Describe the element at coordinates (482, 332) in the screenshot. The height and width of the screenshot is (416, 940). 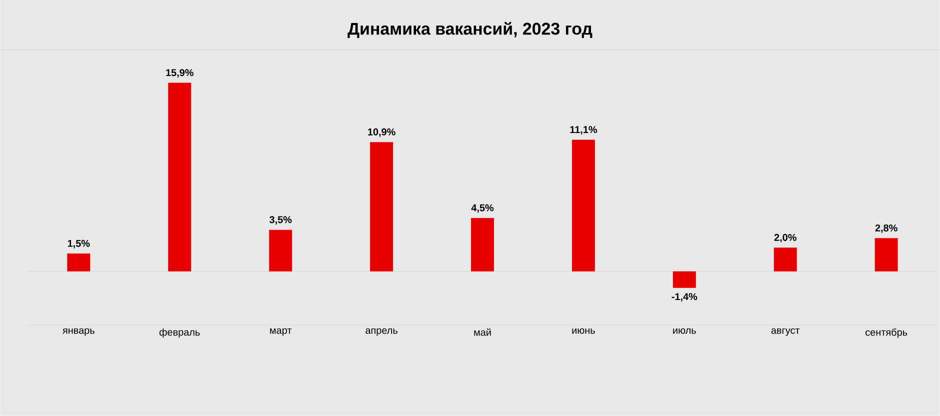
I see `x-tick-label: май` at that location.